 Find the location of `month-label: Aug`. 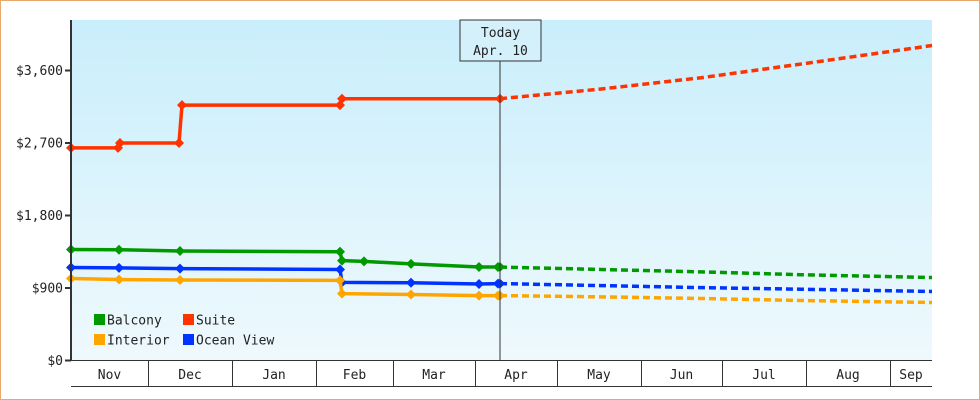

month-label: Aug is located at coordinates (847, 375).